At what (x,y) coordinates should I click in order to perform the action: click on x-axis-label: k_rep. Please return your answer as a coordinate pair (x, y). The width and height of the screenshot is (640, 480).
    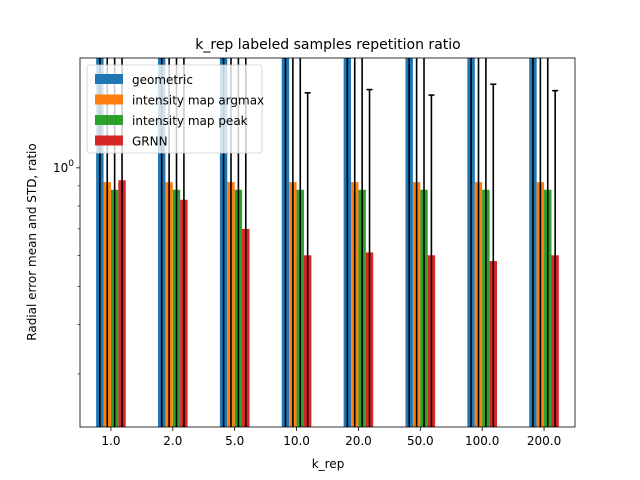
    Looking at the image, I should click on (328, 464).